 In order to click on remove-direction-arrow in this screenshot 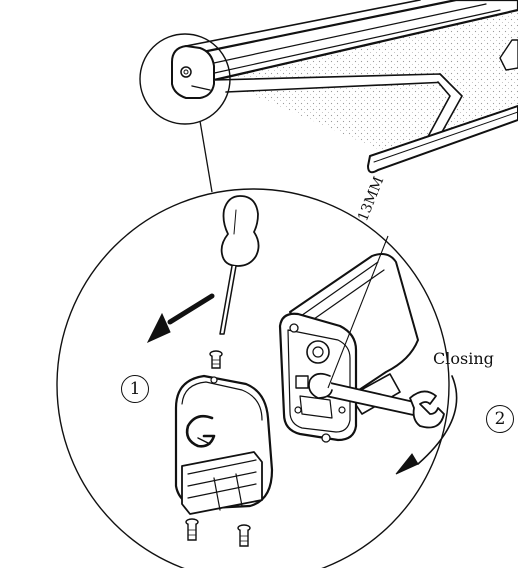, I will do `click(180, 318)`.